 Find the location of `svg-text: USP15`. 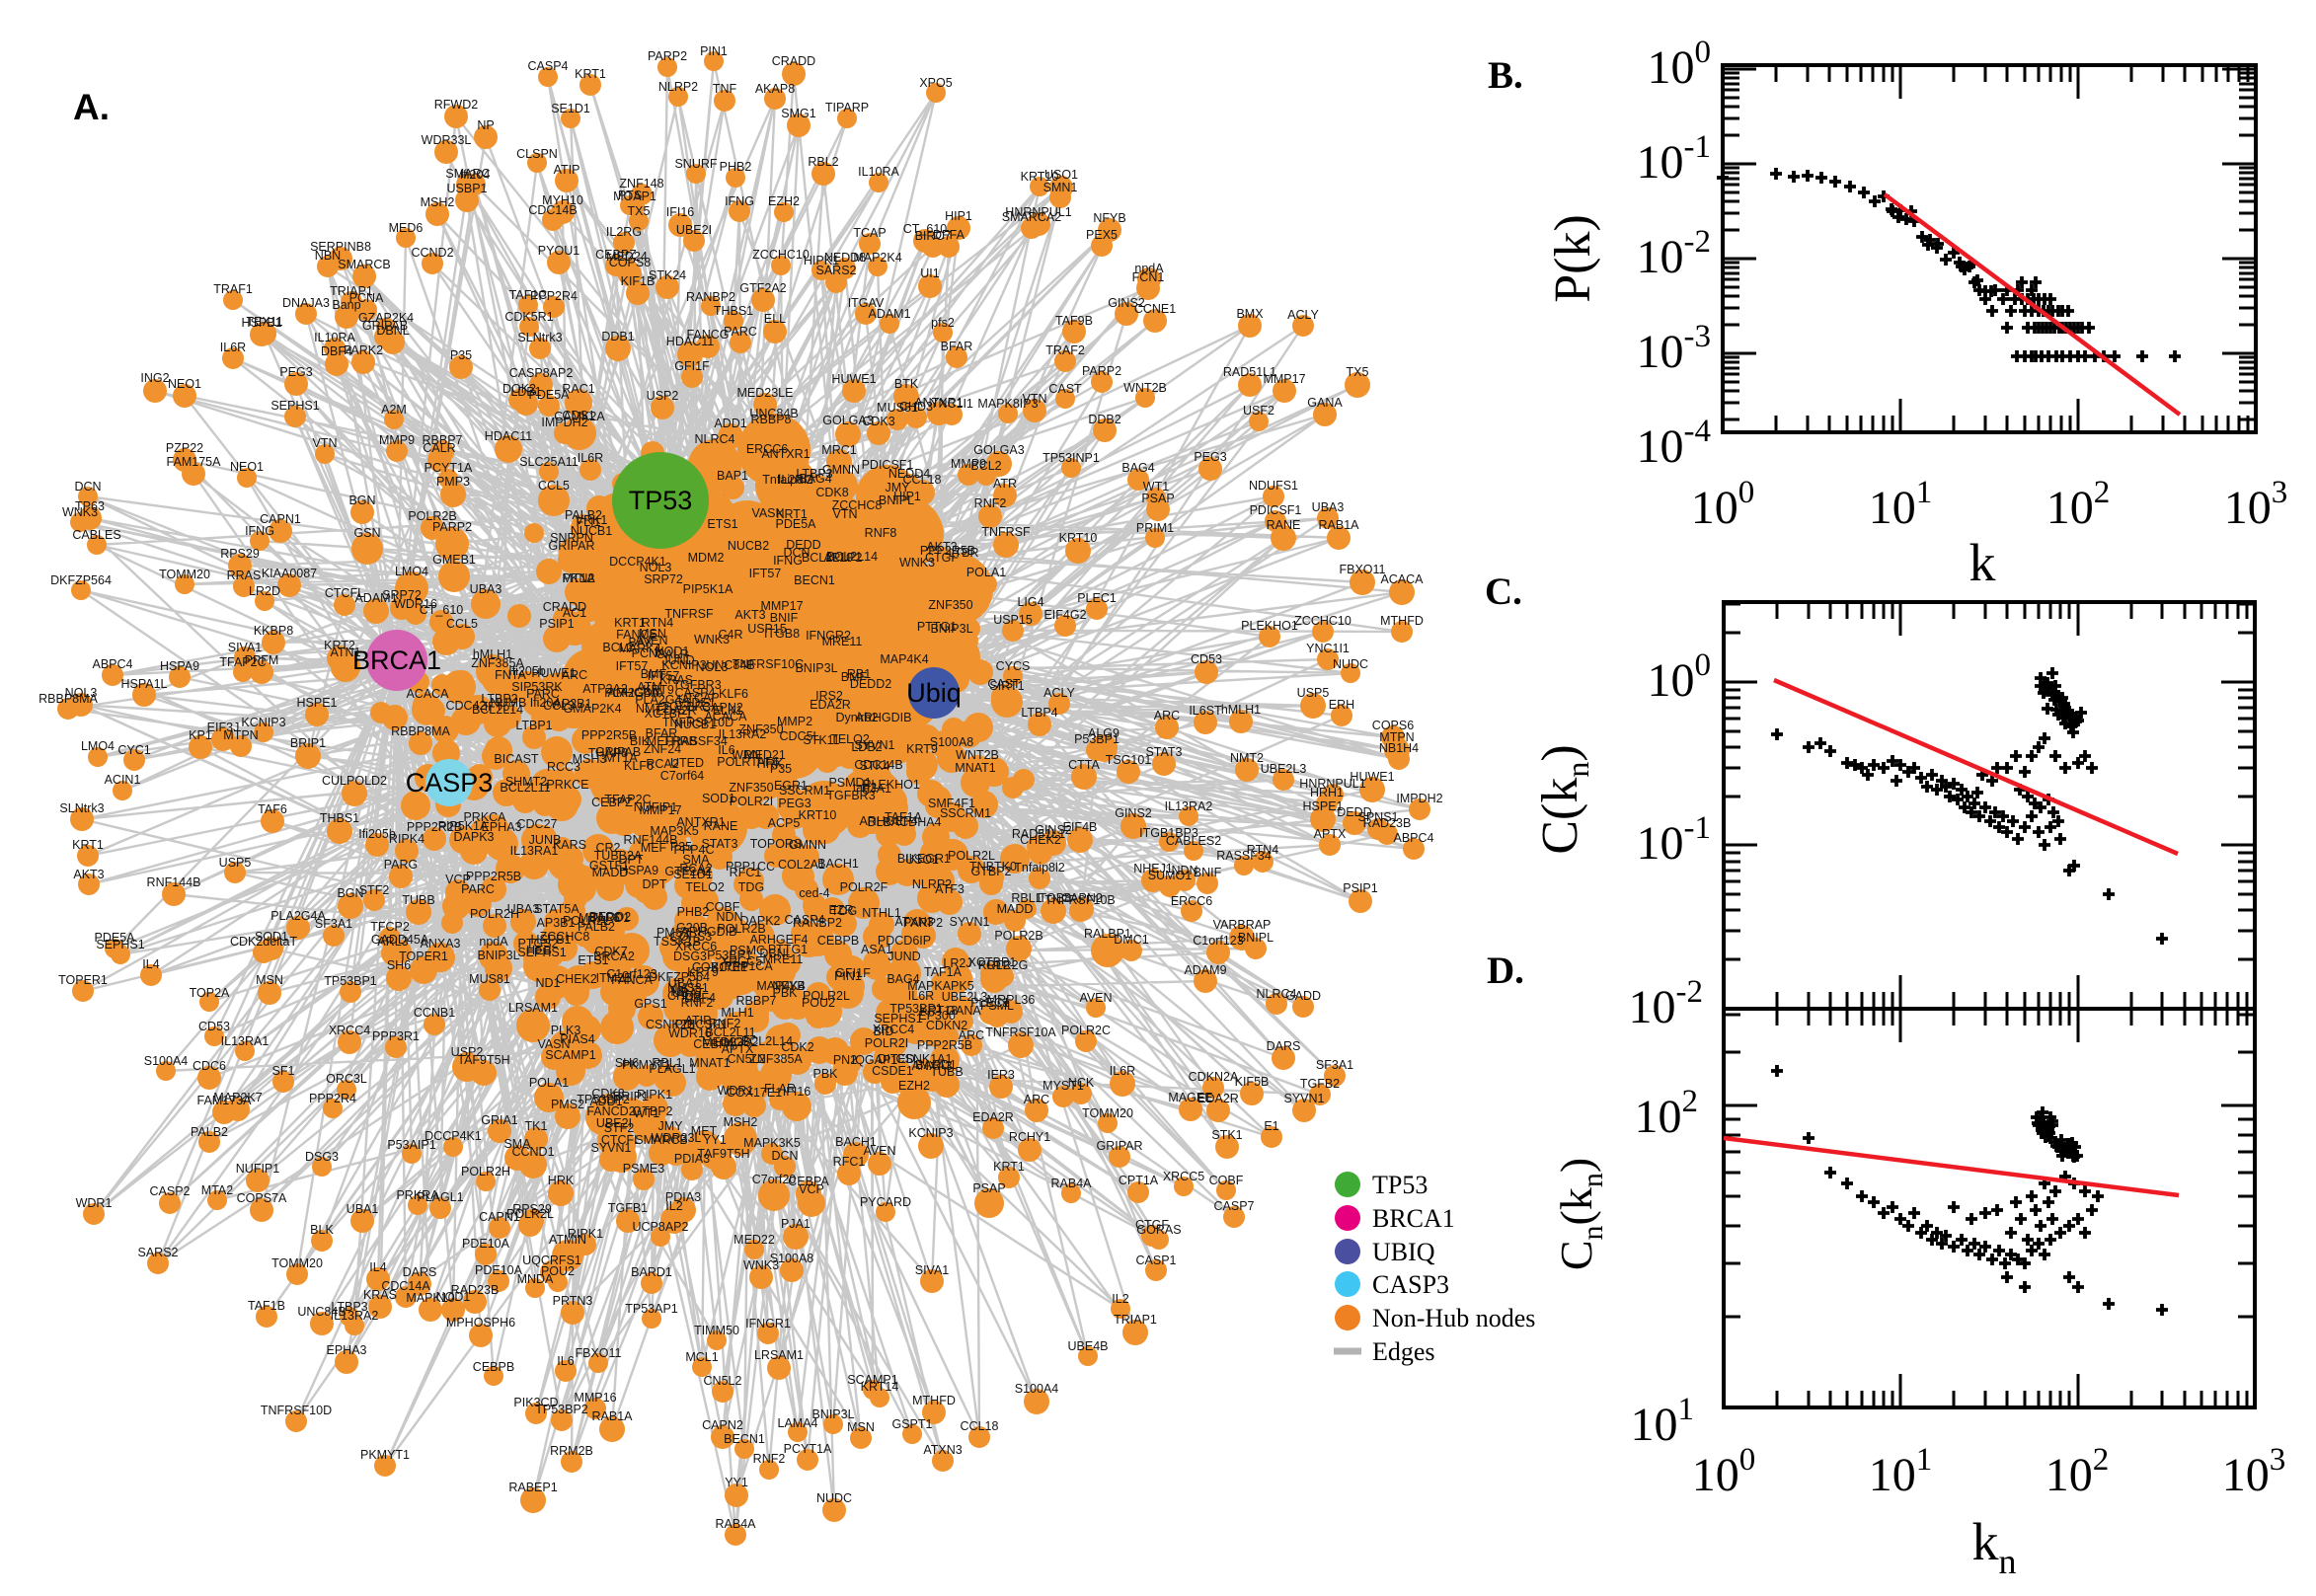

svg-text: USP15 is located at coordinates (1013, 620).